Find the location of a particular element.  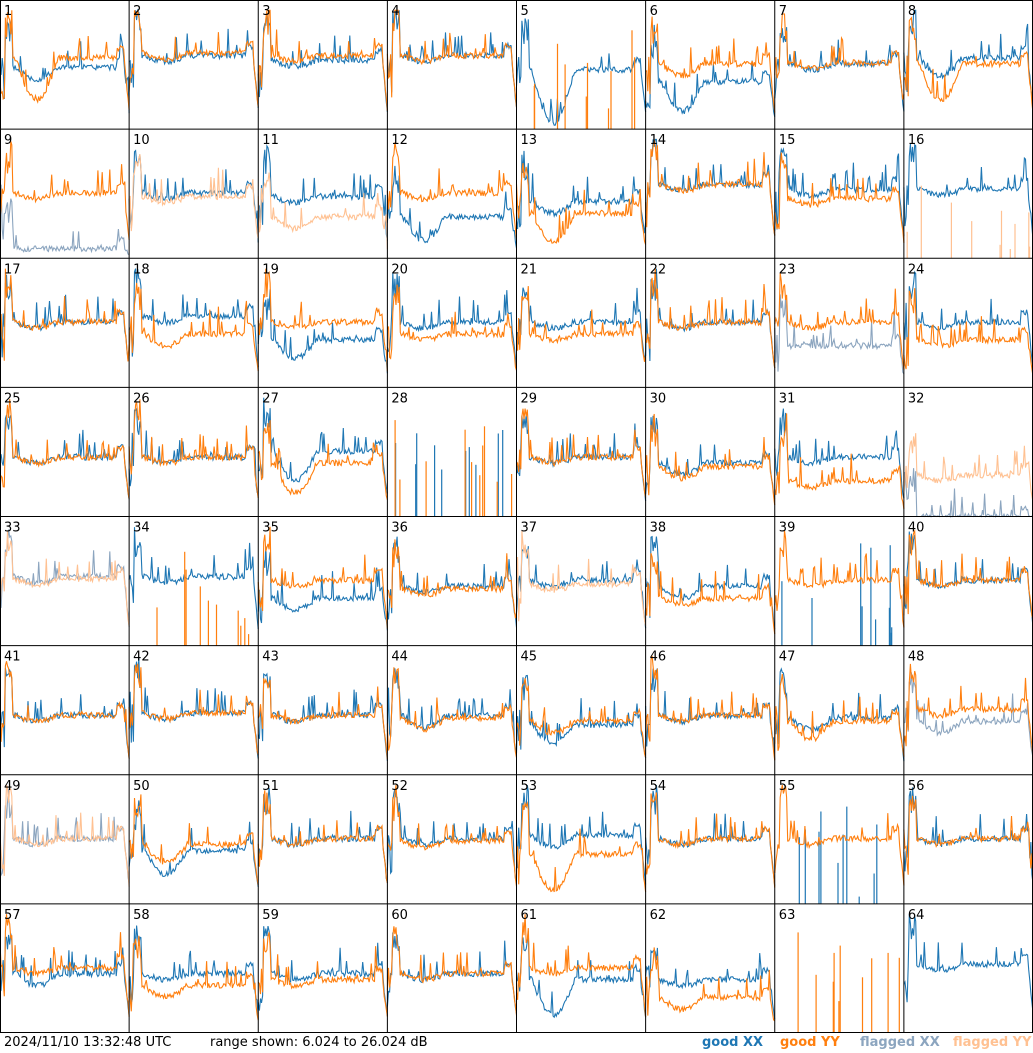

panel-48: 48 is located at coordinates (968, 704).